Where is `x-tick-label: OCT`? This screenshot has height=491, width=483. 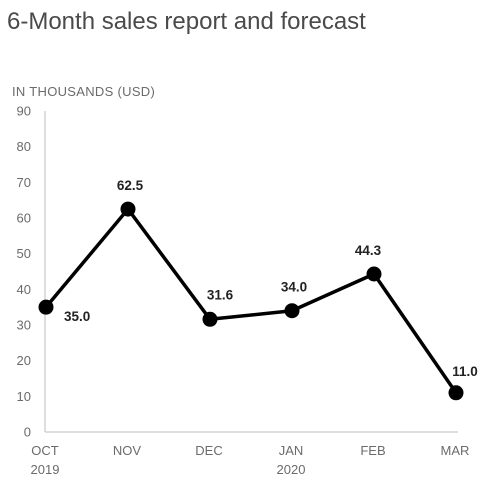 x-tick-label: OCT is located at coordinates (45, 450).